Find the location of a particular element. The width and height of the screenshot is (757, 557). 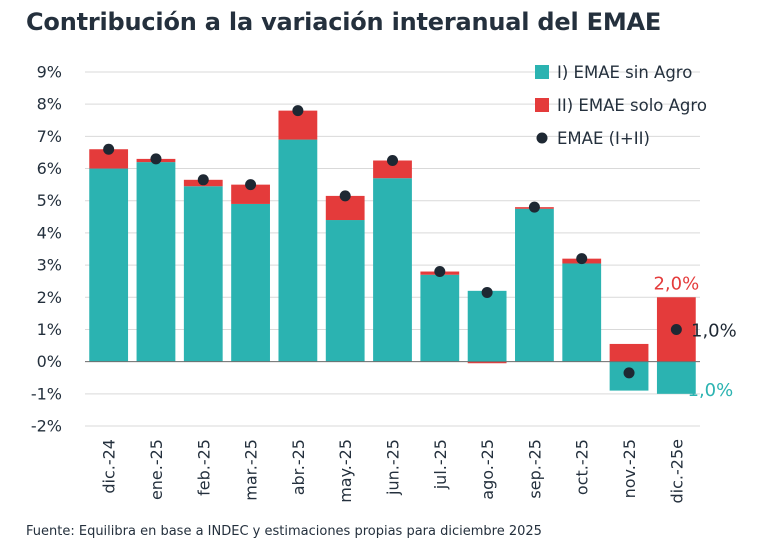

y-tick-label: 9% is located at coordinates (49, 72).